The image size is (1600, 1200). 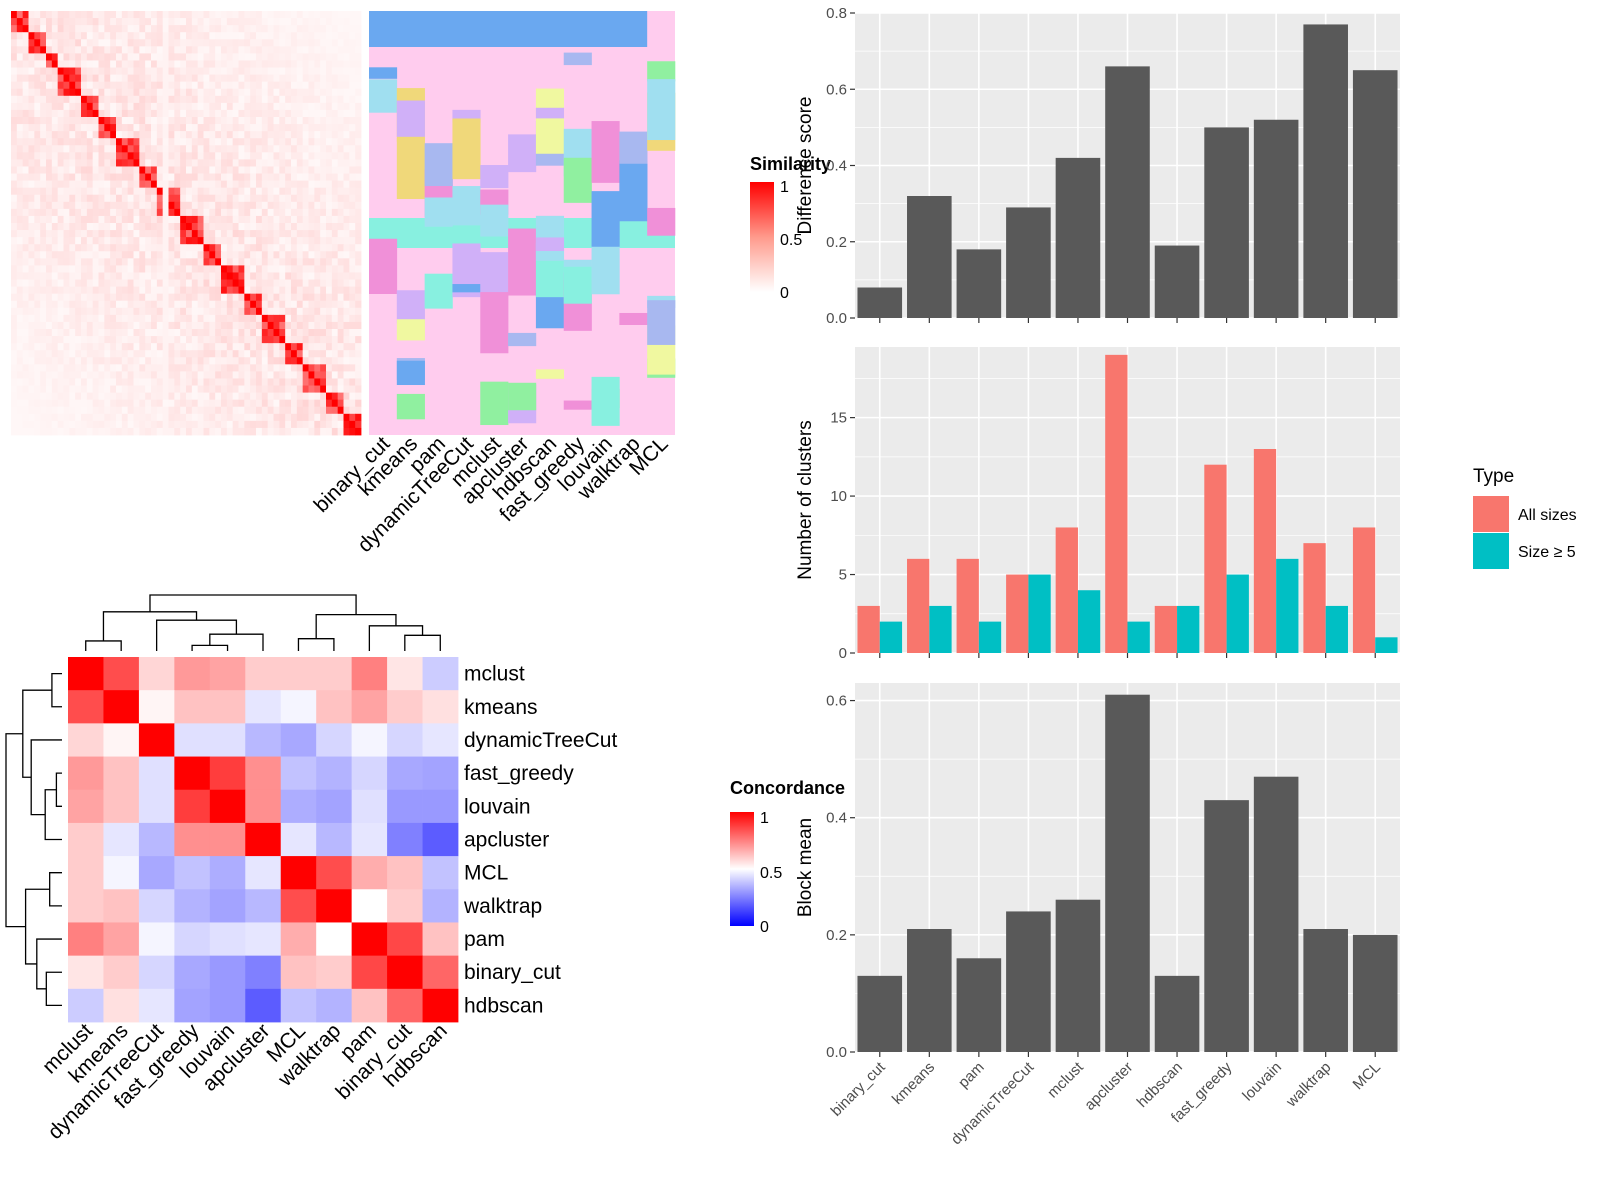 I want to click on row-dendrogram-branch, so click(x=58, y=789).